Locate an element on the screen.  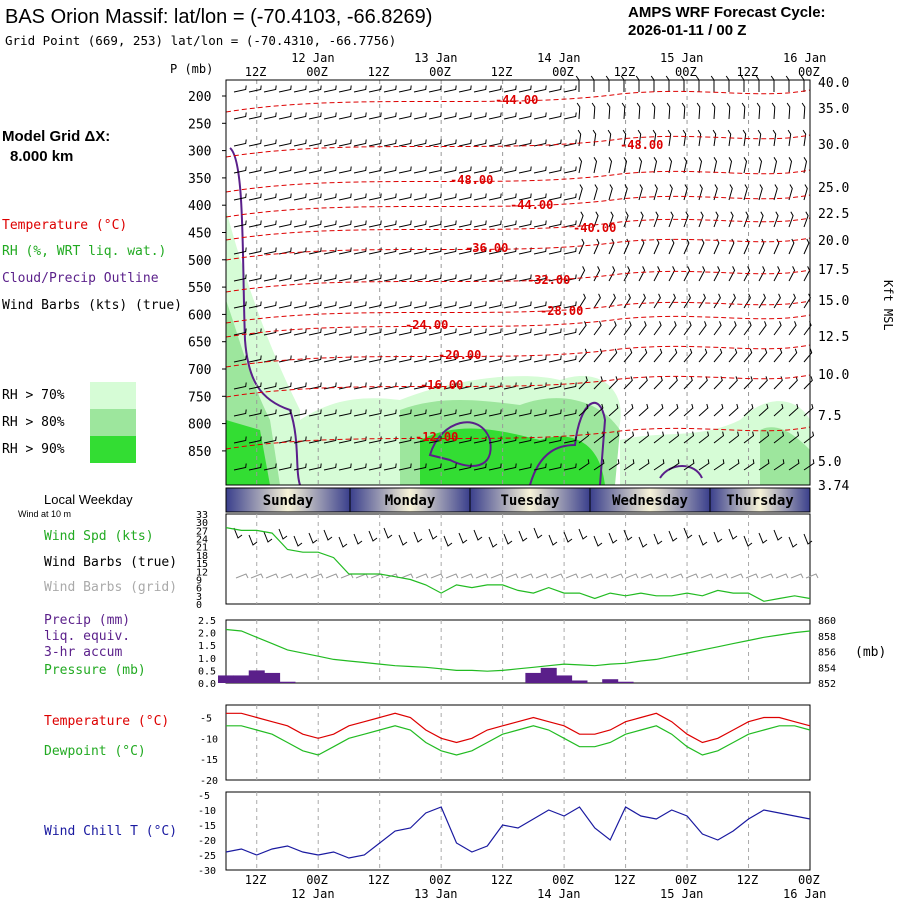
bottom-date-label: 13 Jan is located at coordinates (435, 893).